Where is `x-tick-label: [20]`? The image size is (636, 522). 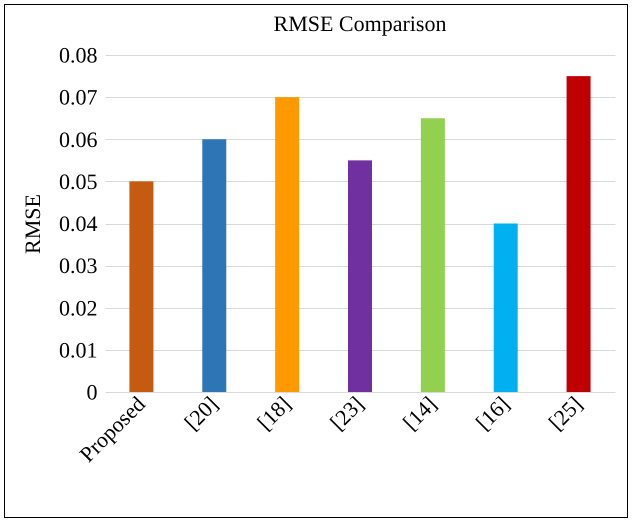 x-tick-label: [20] is located at coordinates (201, 413).